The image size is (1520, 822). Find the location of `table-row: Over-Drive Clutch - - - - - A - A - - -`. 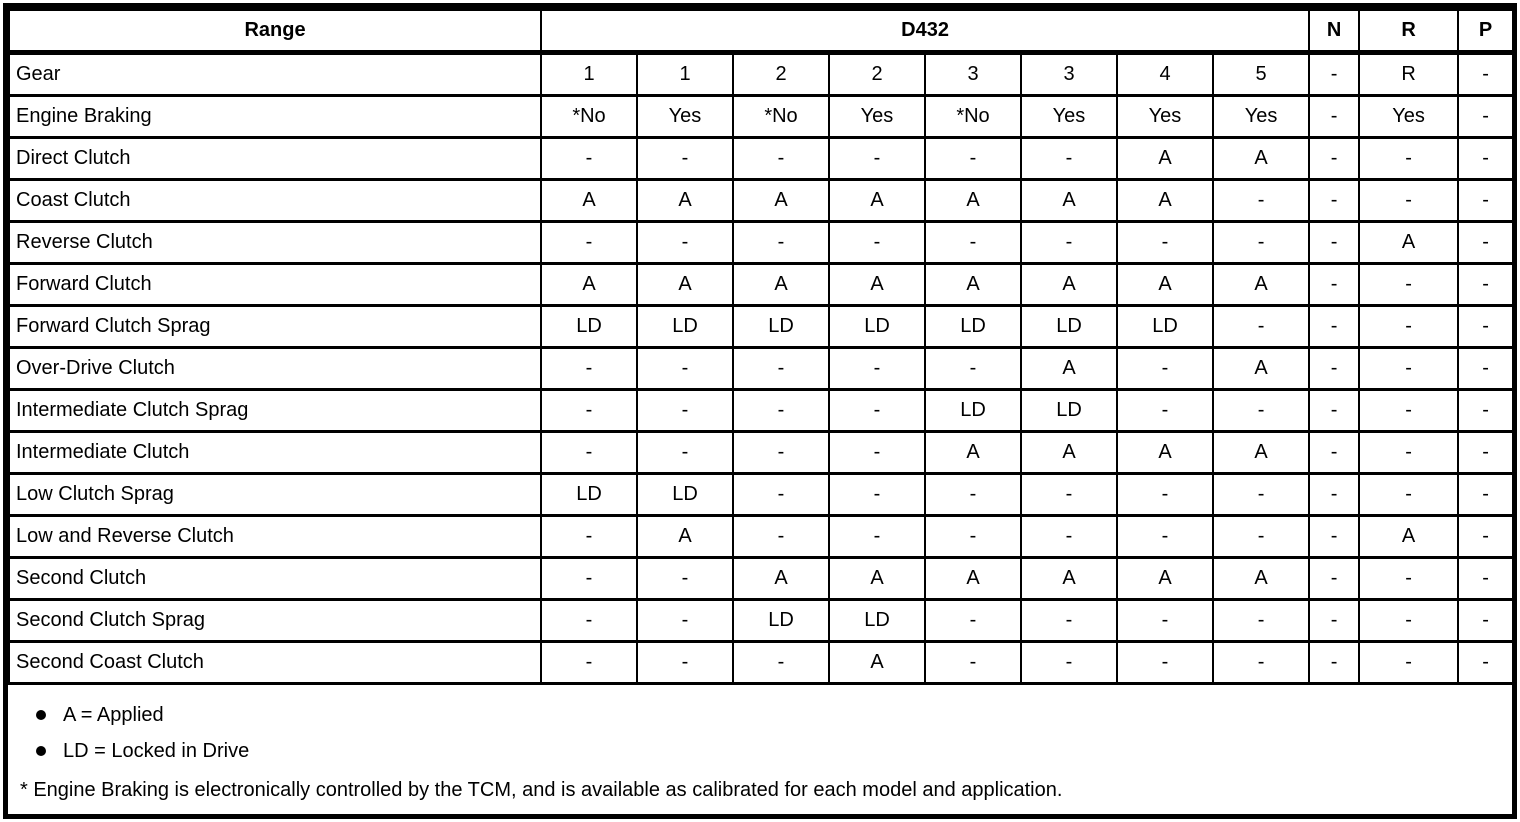

table-row: Over-Drive Clutch - - - - - A - A - - - is located at coordinates (761, 368).